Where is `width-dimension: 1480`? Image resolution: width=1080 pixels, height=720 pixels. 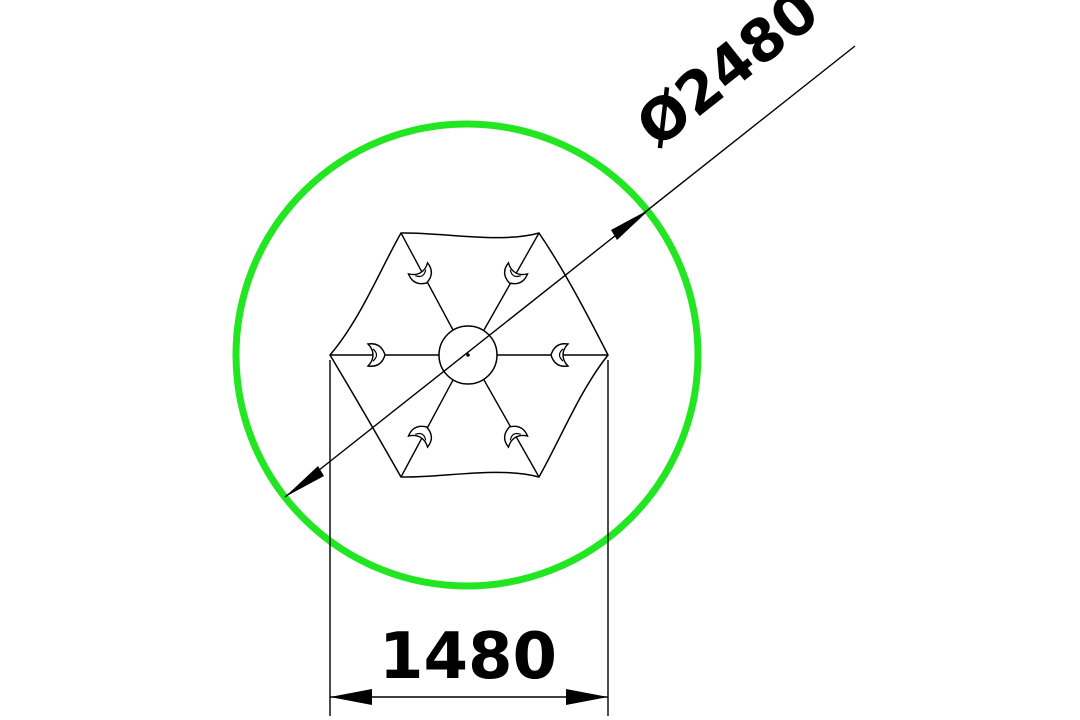 width-dimension: 1480 is located at coordinates (469, 538).